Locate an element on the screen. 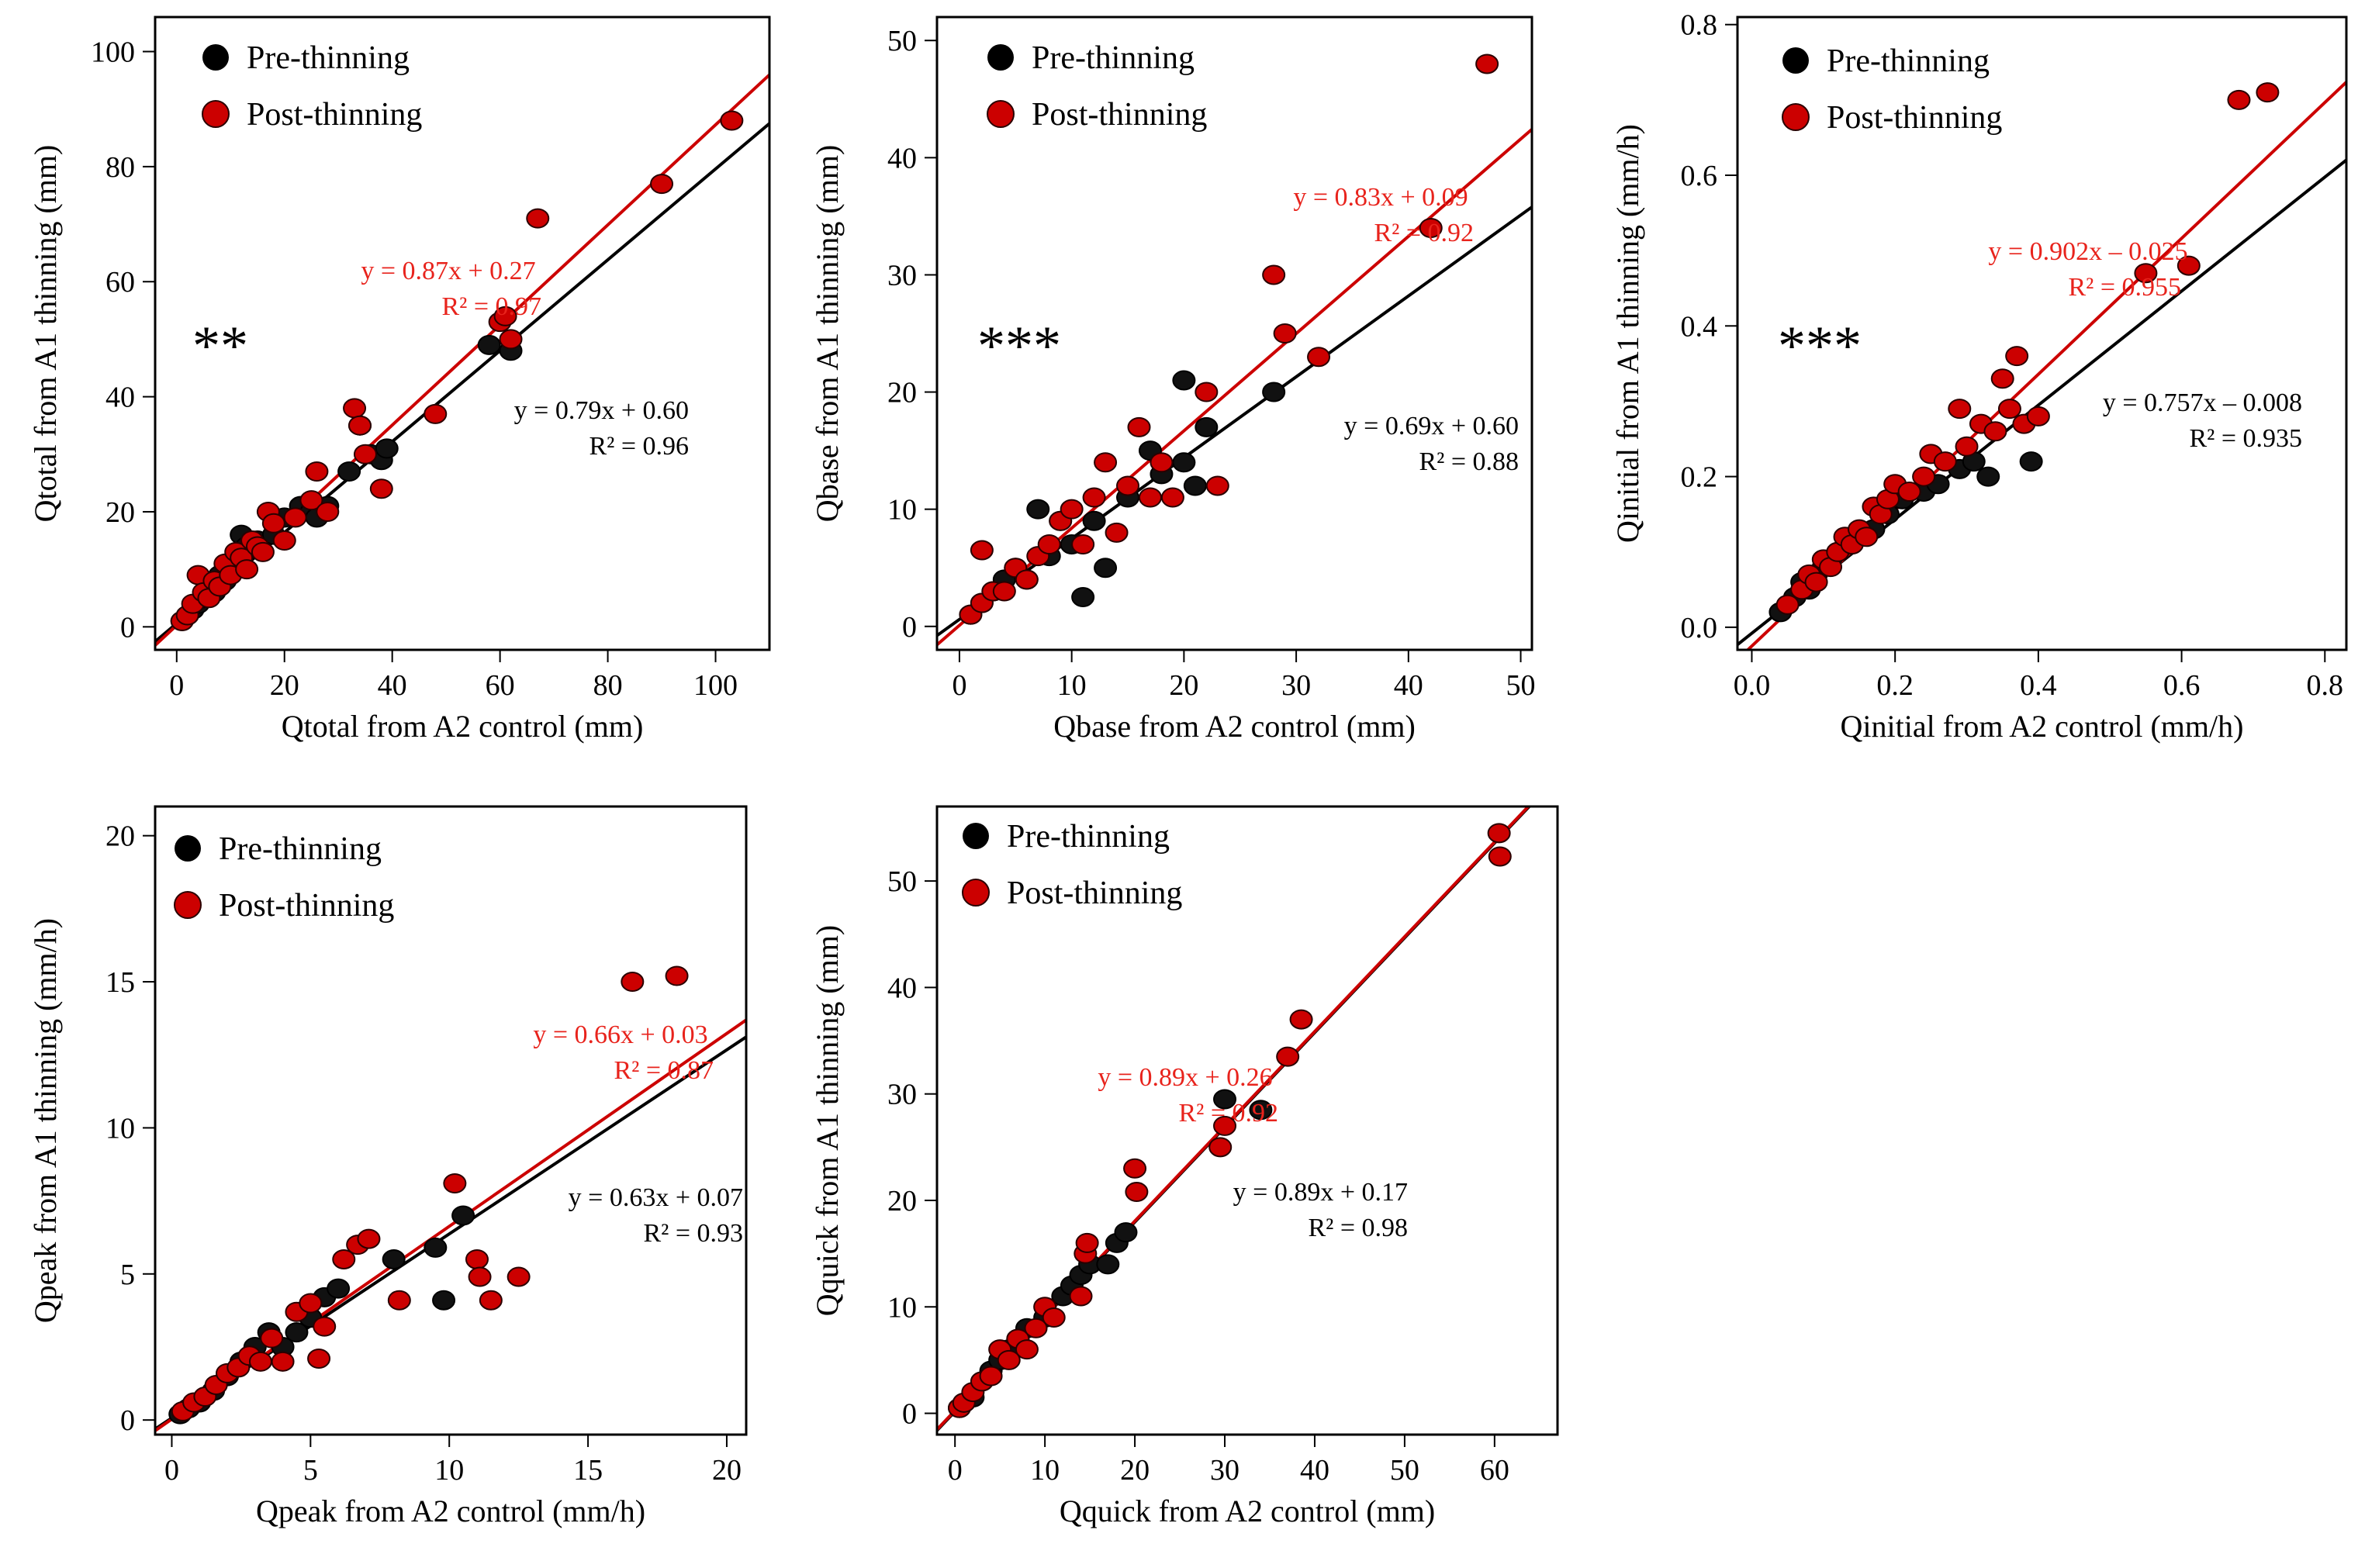 The height and width of the screenshot is (1568, 2358). pre-fit-r2: R² = 0.935 is located at coordinates (2245, 438).